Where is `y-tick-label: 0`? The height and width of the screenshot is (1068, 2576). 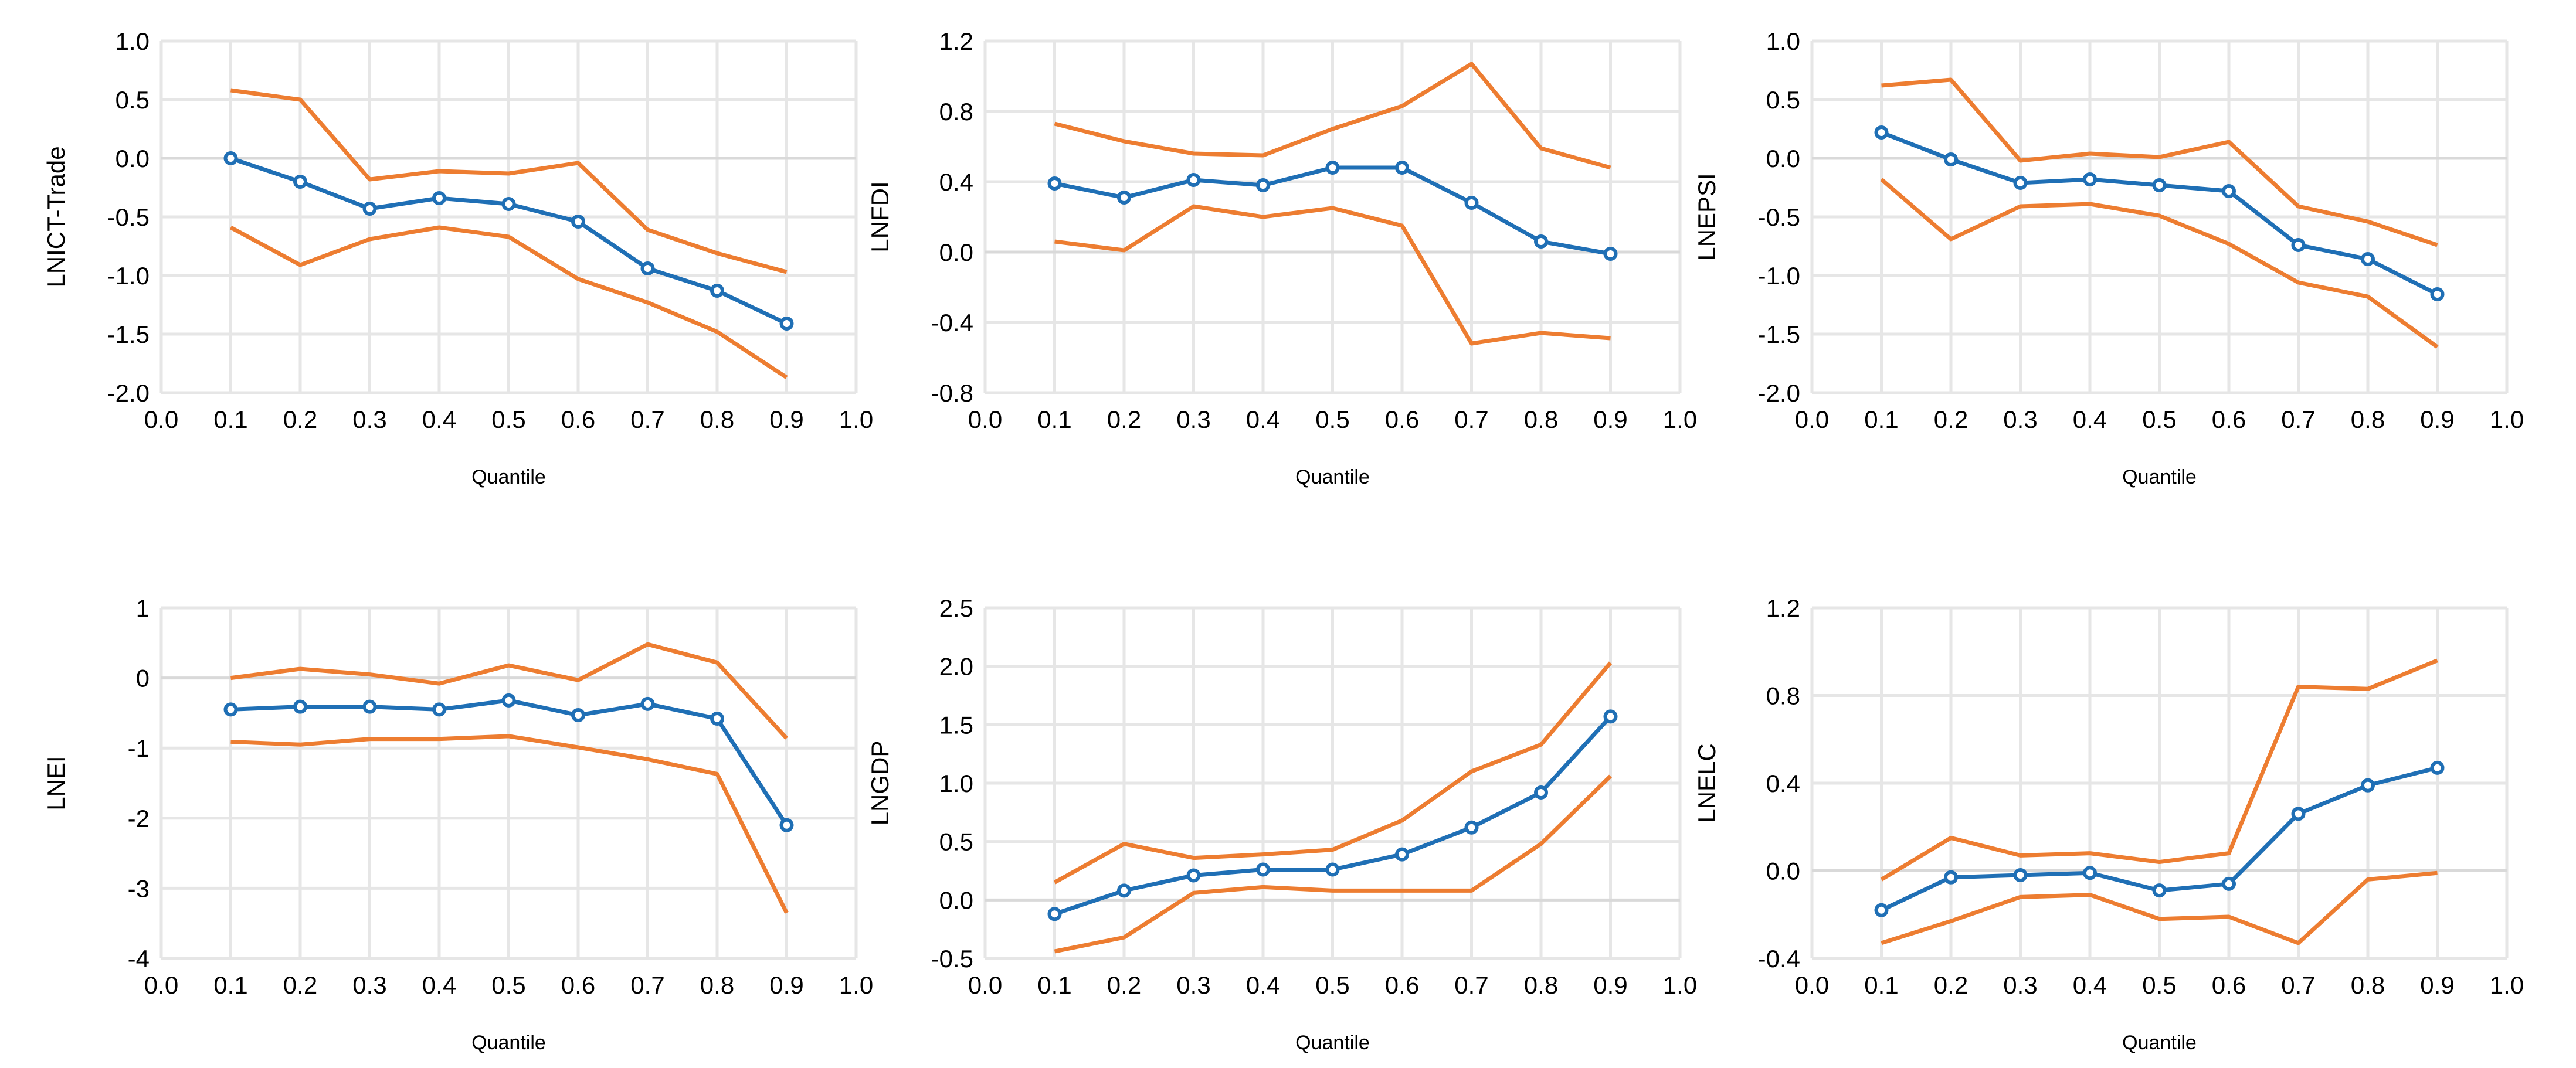
y-tick-label: 0 is located at coordinates (143, 678).